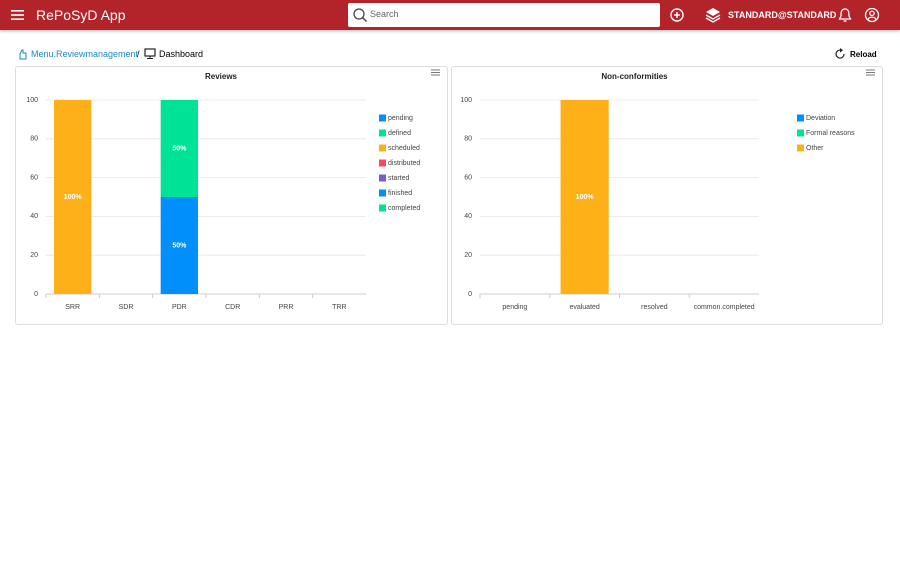 Image resolution: width=900 pixels, height=562 pixels. I want to click on app-bar: RePoSyD App Search STANDARD@STANDARD, so click(450, 15).